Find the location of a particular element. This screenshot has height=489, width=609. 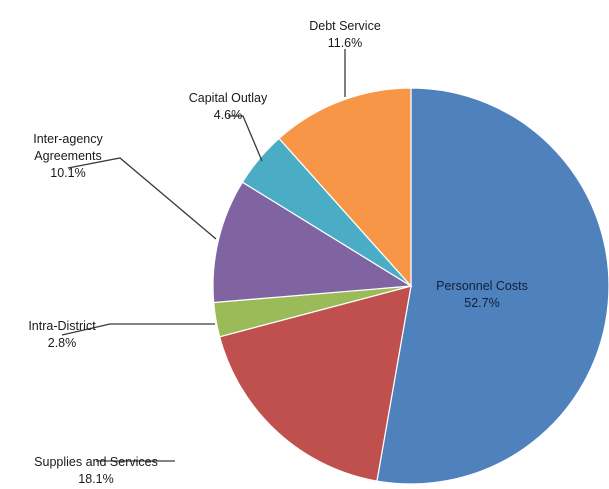

slice-label-personnel-costs: Personnel Costs 52.7% is located at coordinates (482, 294).